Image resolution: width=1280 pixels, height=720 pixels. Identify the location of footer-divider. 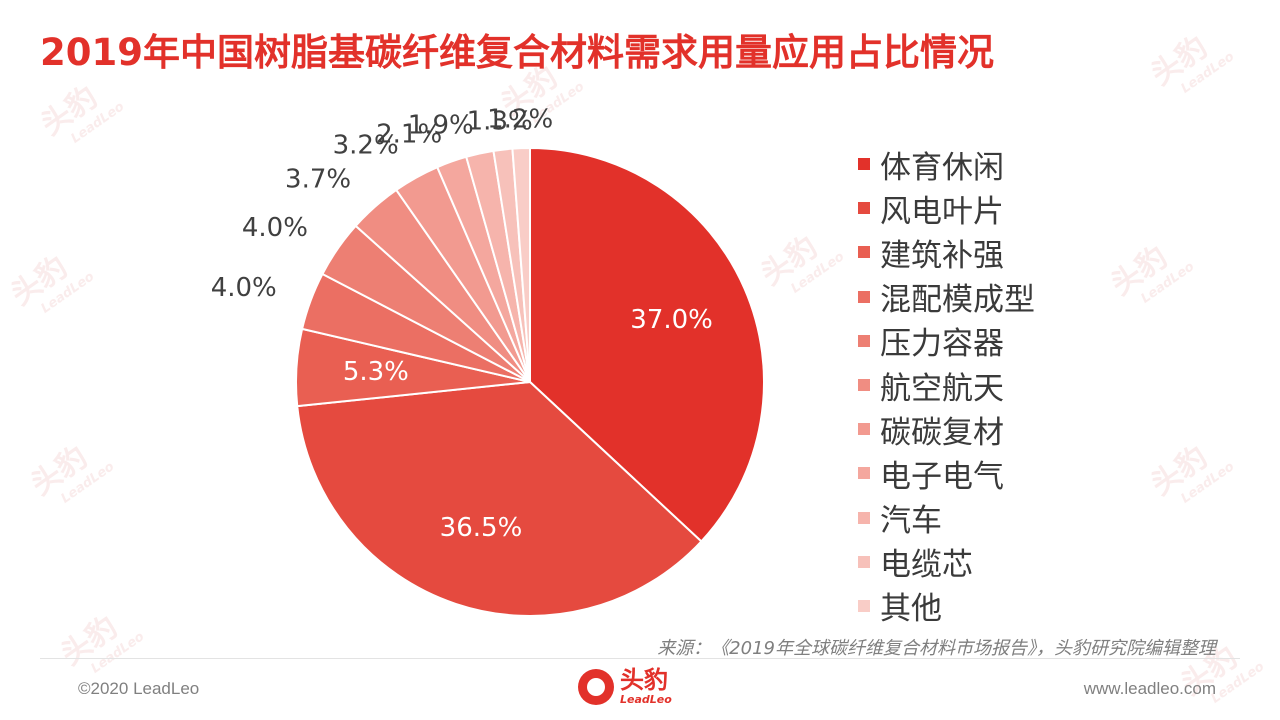
(640, 658).